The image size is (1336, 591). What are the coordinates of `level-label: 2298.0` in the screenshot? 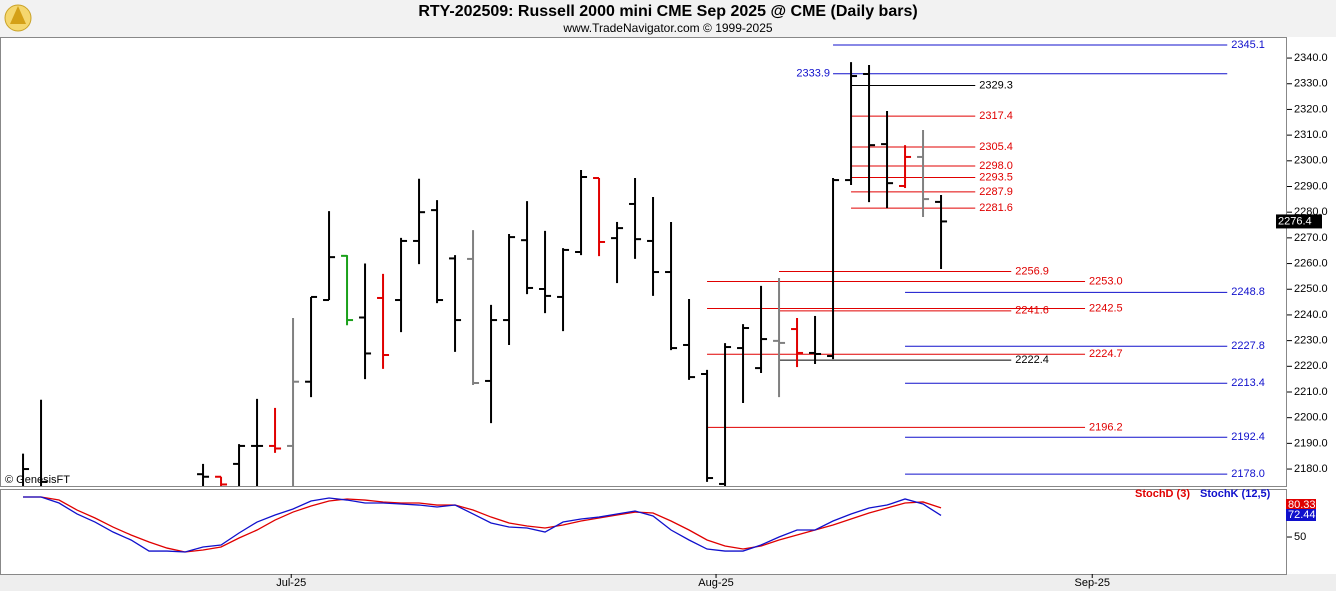 It's located at (996, 166).